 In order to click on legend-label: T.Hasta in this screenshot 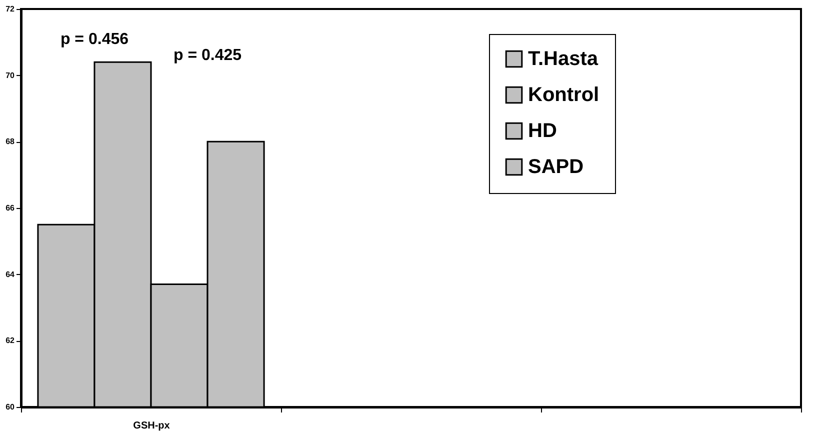, I will do `click(563, 59)`.